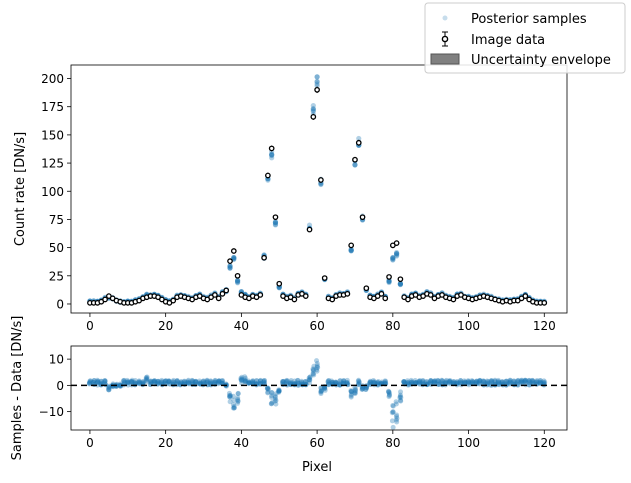 This screenshot has height=483, width=631. I want to click on top-y-tick-label: 150, so click(52, 135).